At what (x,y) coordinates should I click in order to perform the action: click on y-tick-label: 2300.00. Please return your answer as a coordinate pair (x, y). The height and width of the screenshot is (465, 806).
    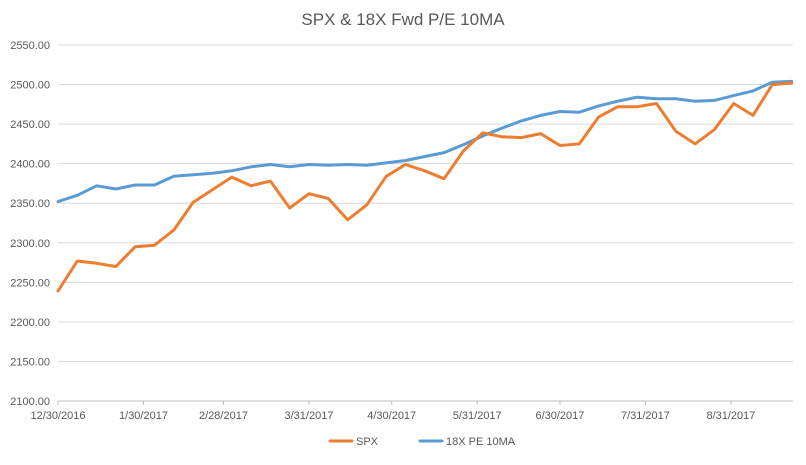
    Looking at the image, I should click on (30, 244).